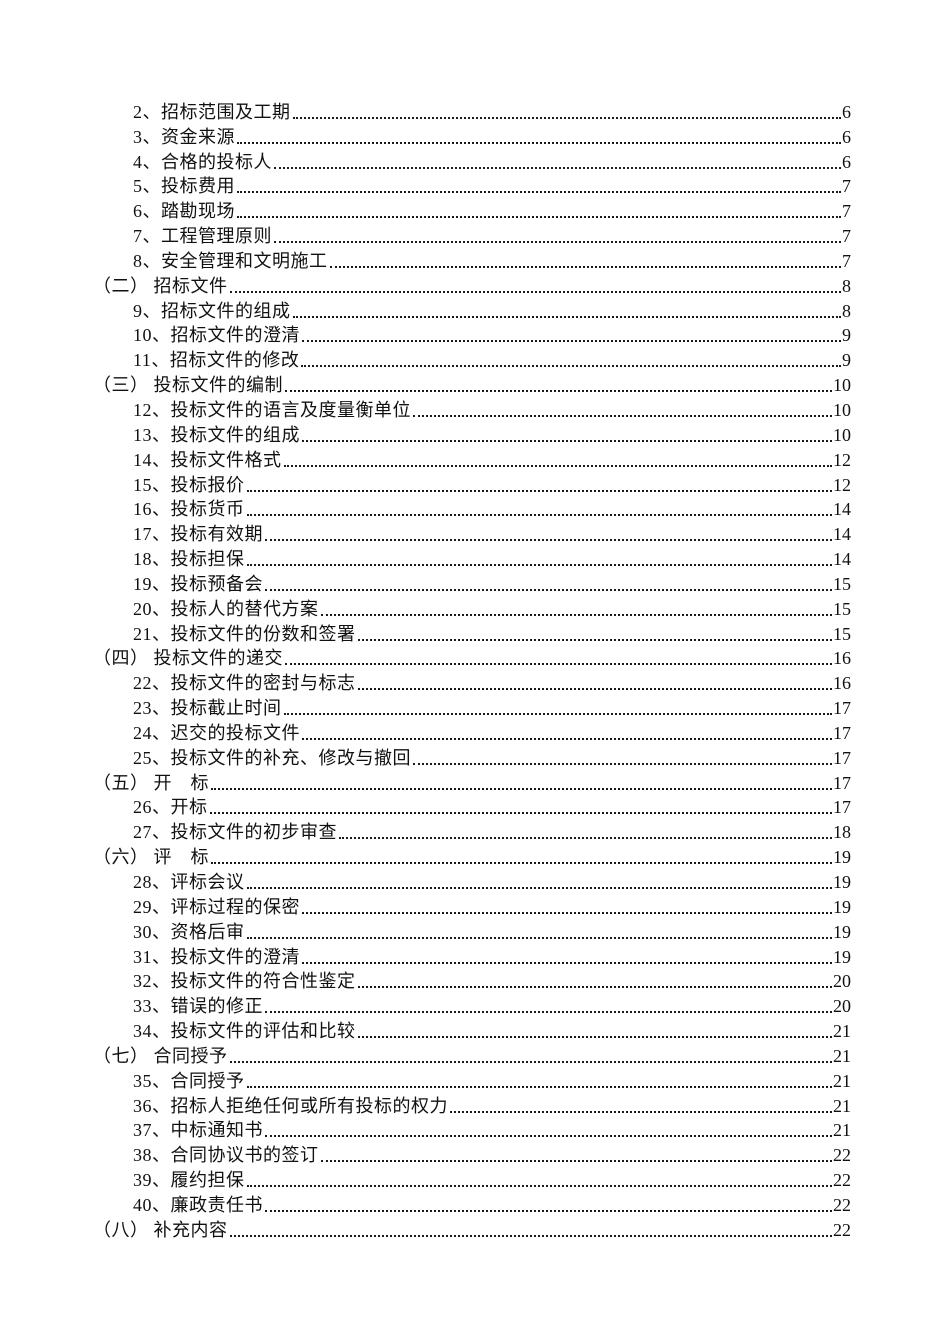 The height and width of the screenshot is (1344, 950). Describe the element at coordinates (472, 509) in the screenshot. I see `toc-entry: 16、投标货币 14` at that location.